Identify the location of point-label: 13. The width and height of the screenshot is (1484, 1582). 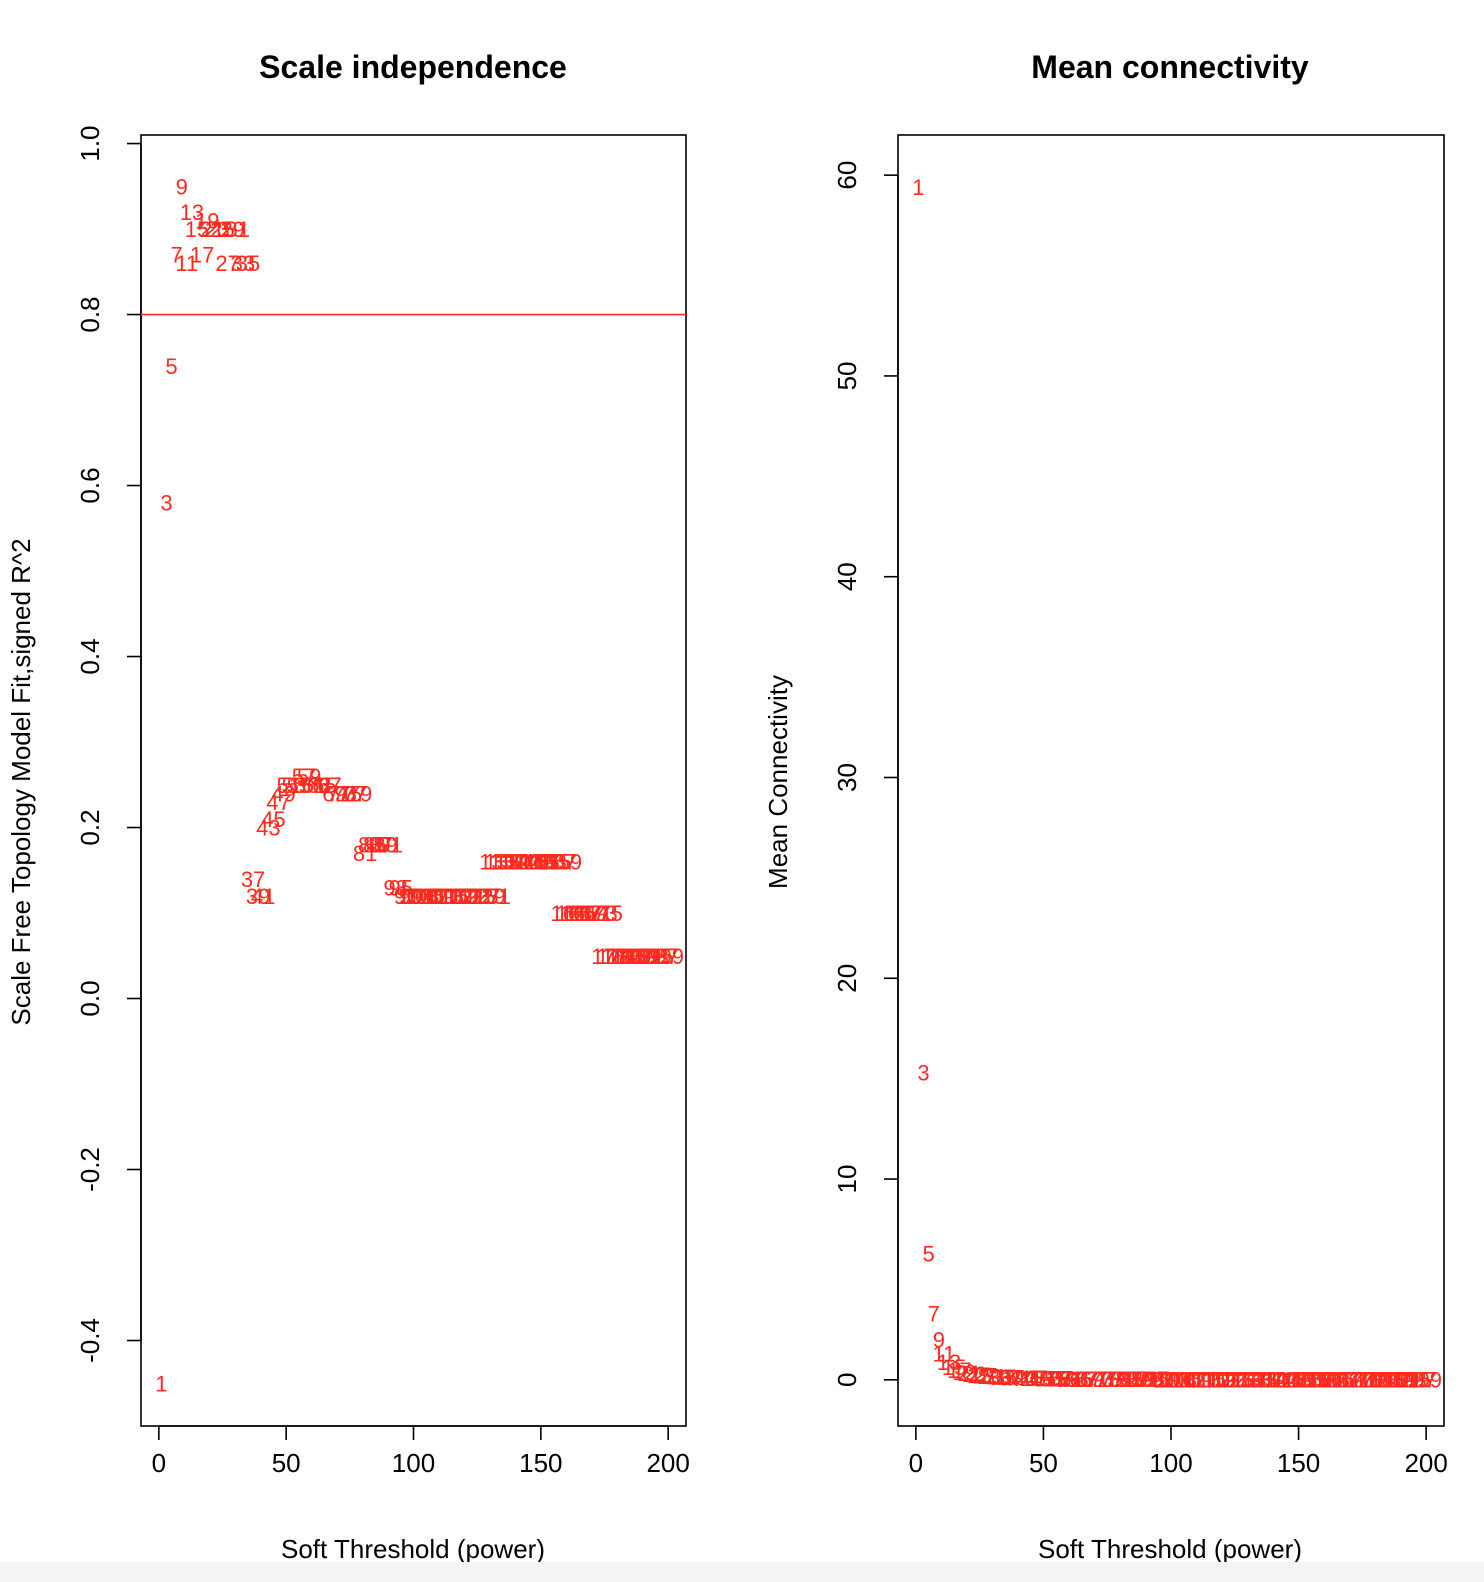
(949, 1362).